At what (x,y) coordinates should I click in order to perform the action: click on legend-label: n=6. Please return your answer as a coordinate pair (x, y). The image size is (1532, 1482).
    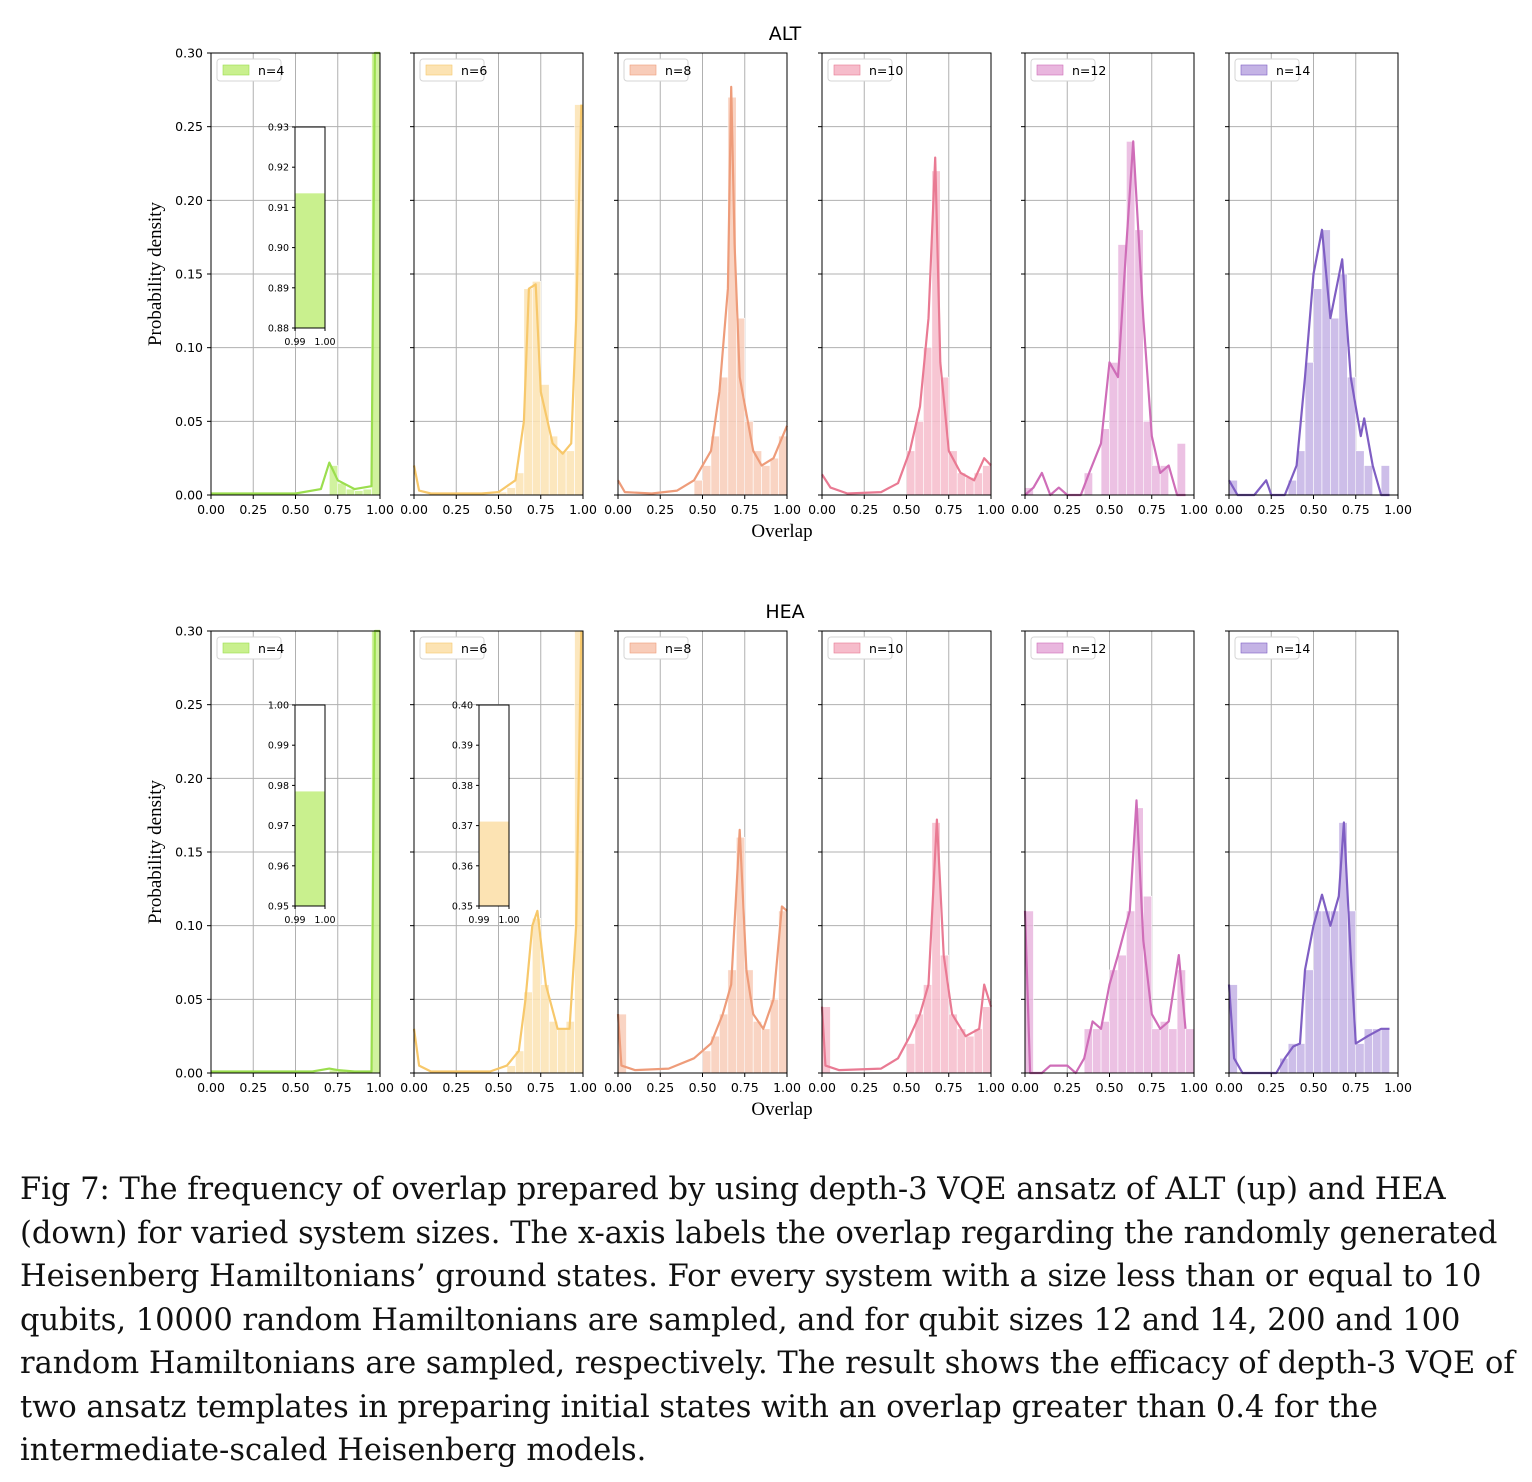
    Looking at the image, I should click on (474, 70).